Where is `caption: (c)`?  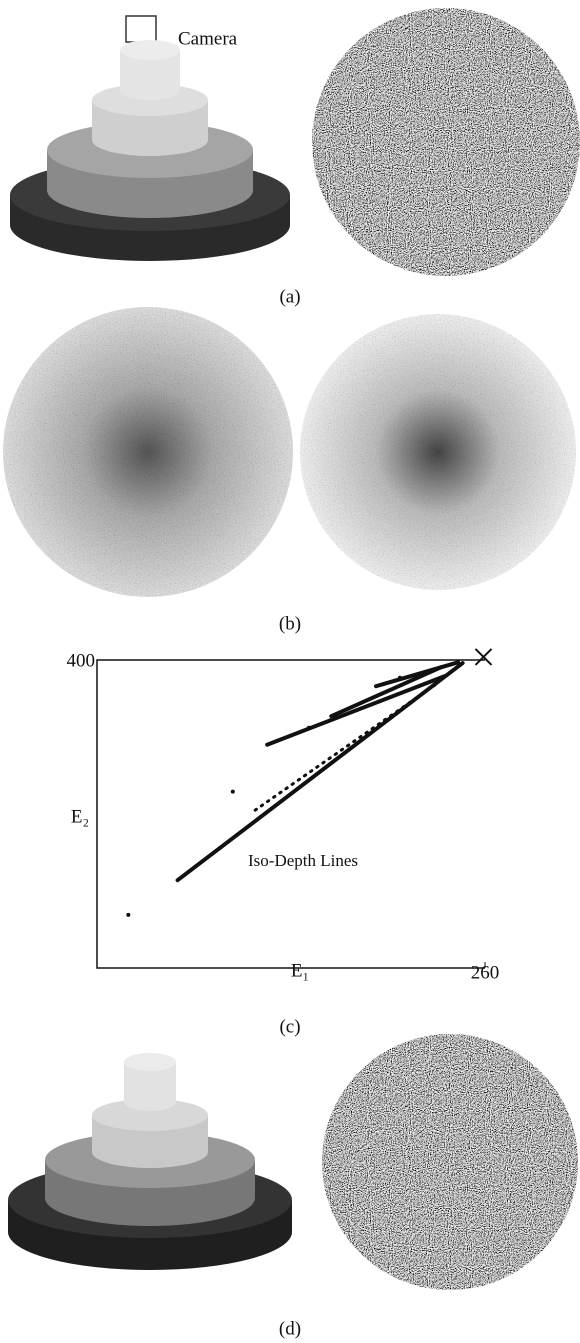 caption: (c) is located at coordinates (289, 1026).